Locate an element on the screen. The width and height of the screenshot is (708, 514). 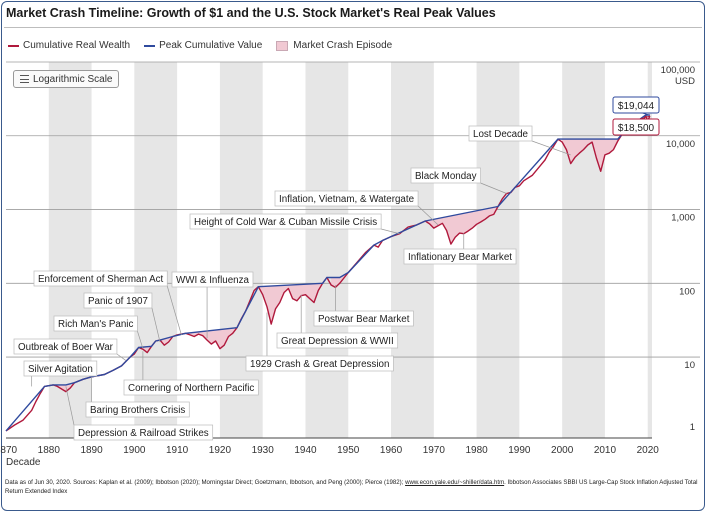
annotation-callout: Inflation, Vietnam, & Watergate is located at coordinates (356, 208).